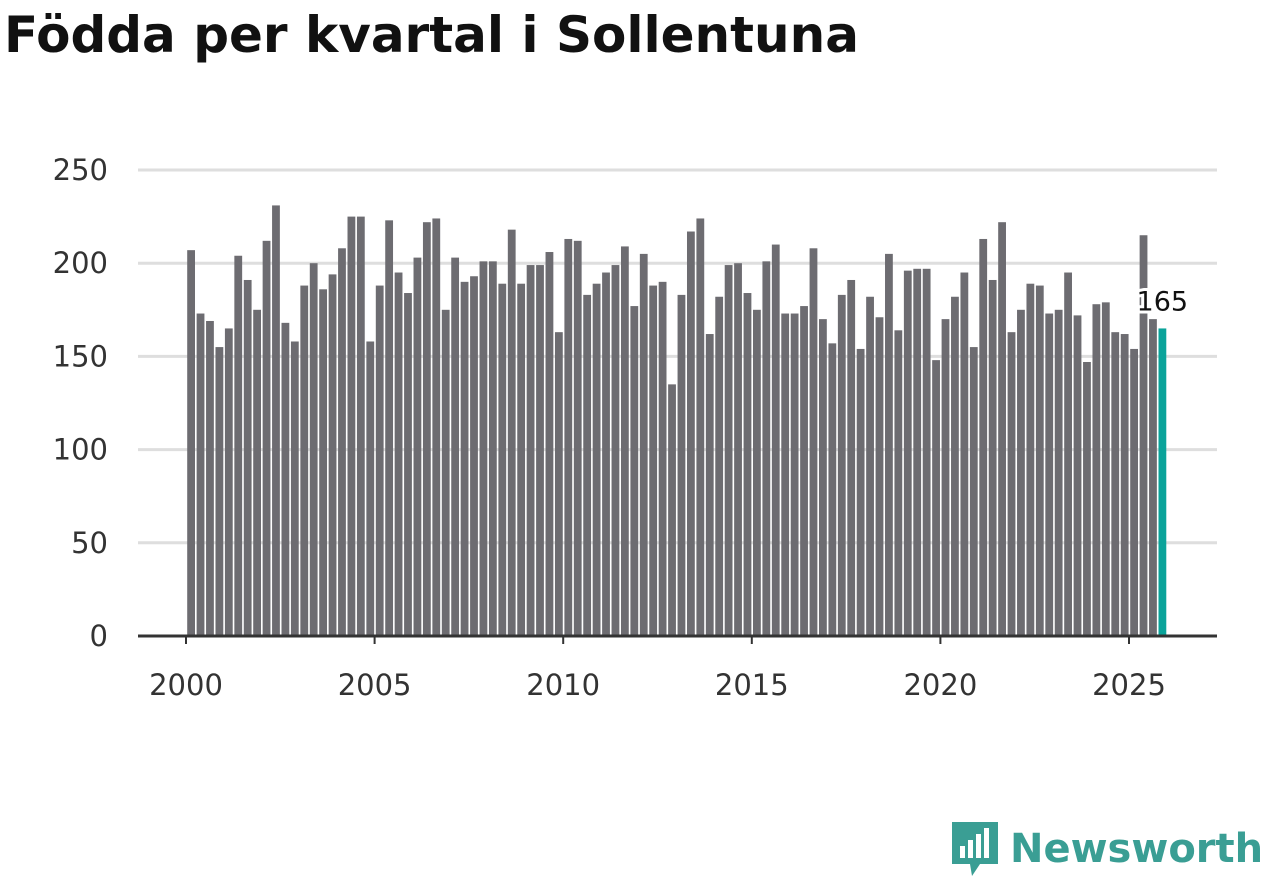 This screenshot has height=879, width=1262. I want to click on logo-text: Newsworthy, so click(1136, 849).